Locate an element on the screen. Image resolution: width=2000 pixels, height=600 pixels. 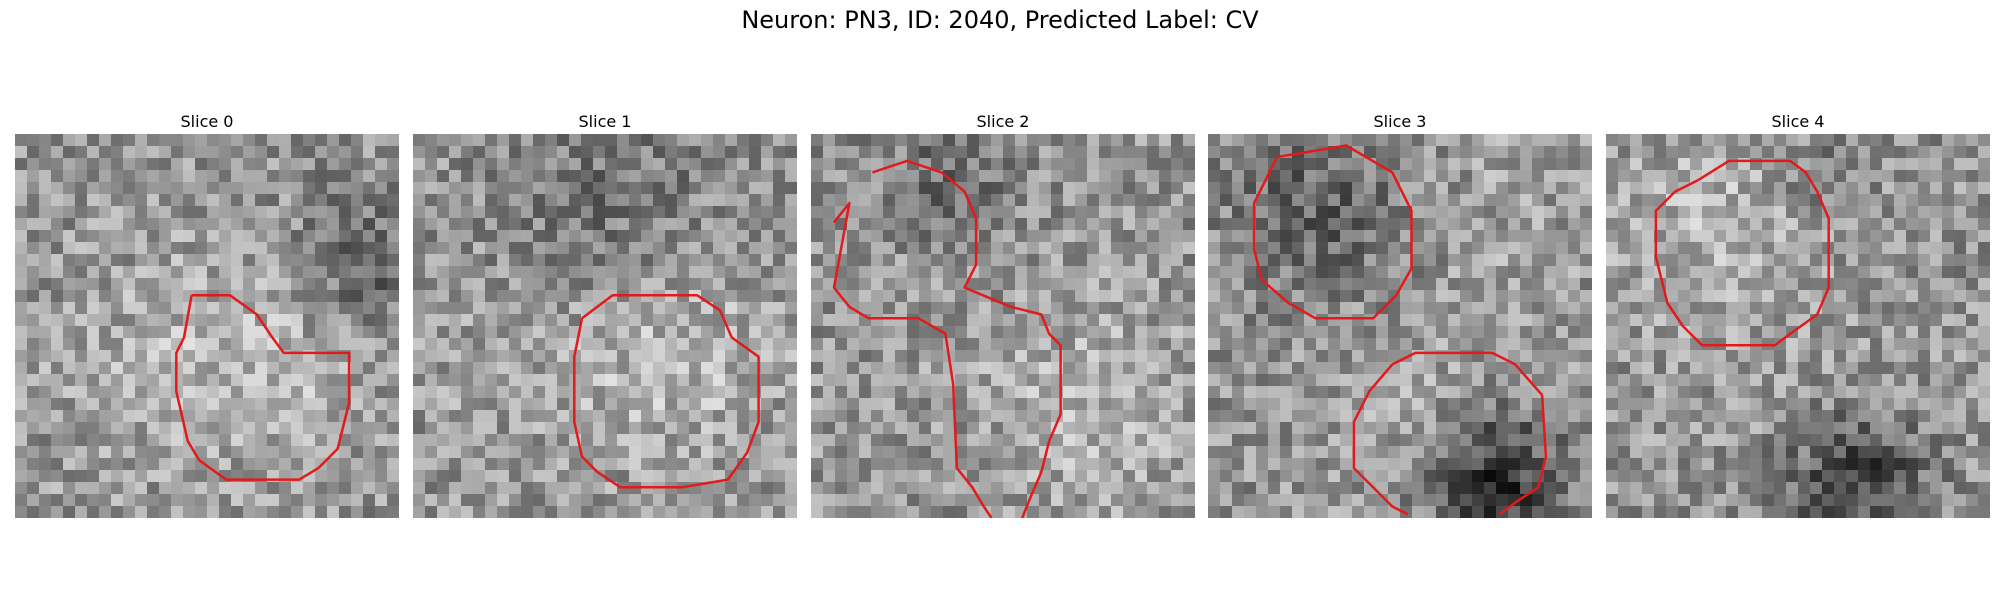
slice-title: Slice 0 is located at coordinates (207, 121).